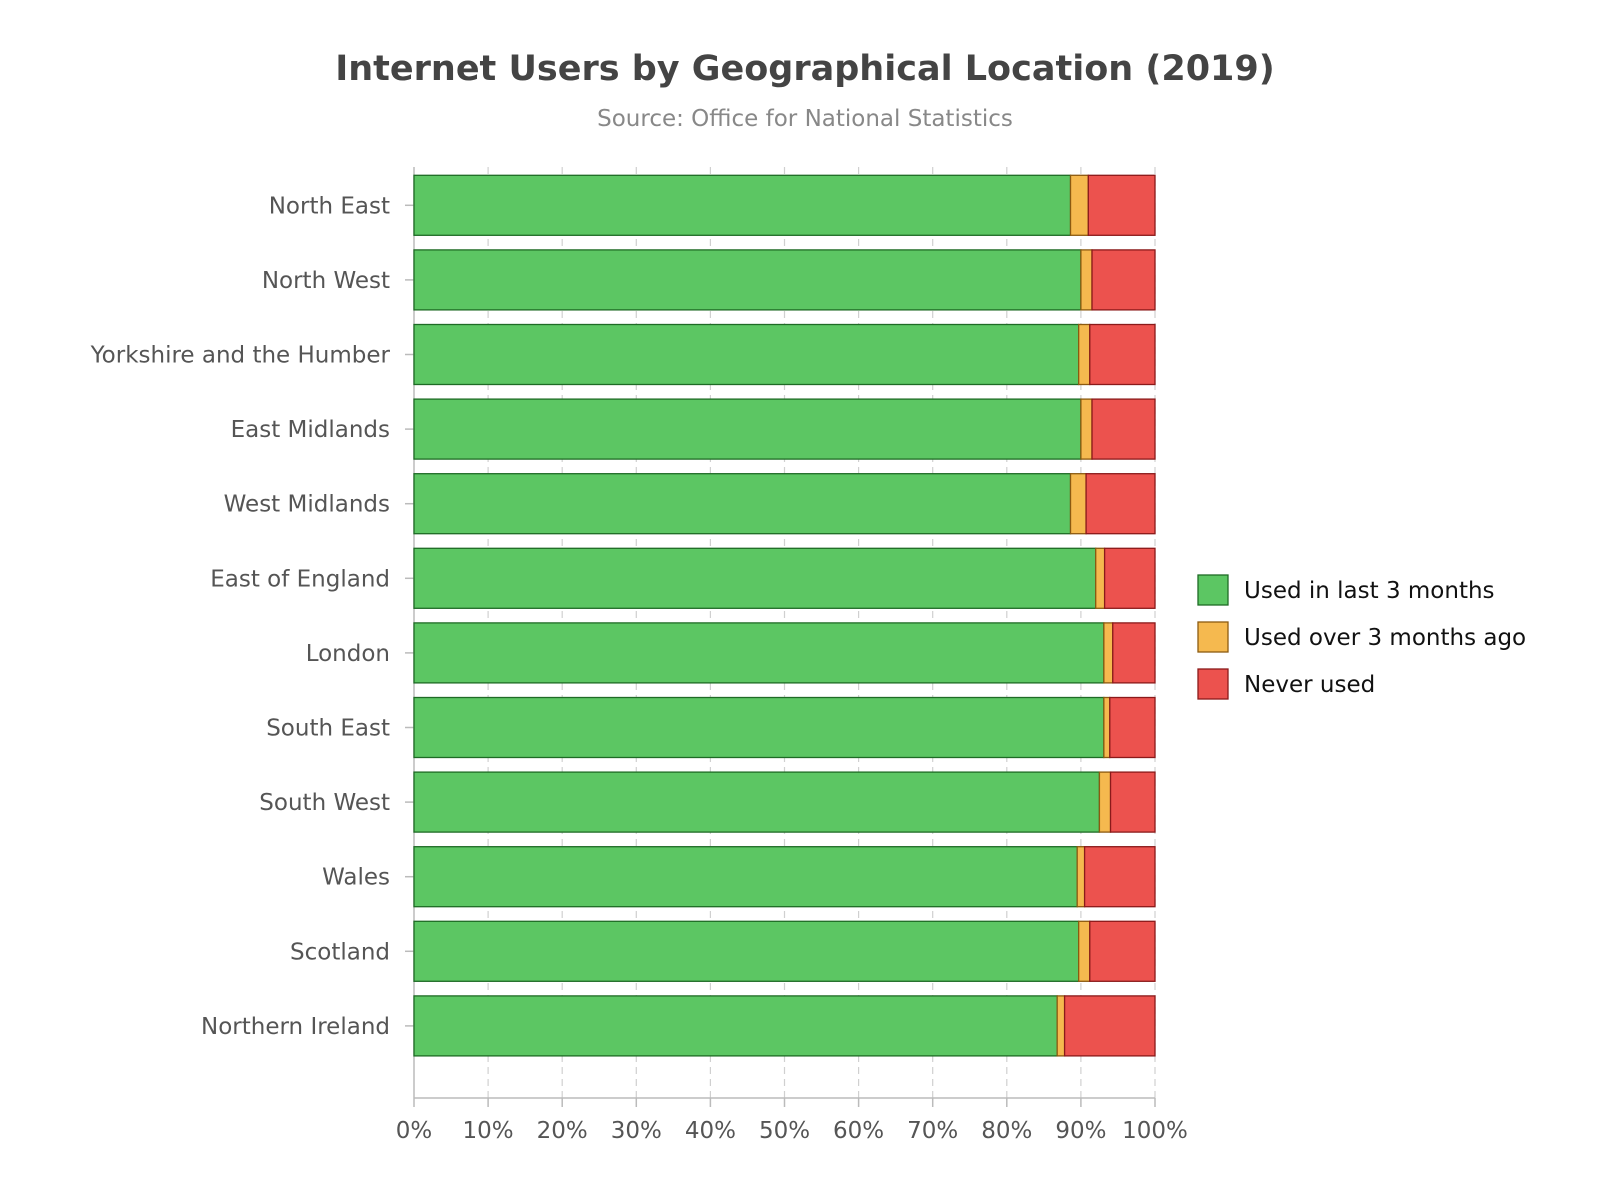 The height and width of the screenshot is (1204, 1600). I want to click on x-tick-label: 60%, so click(858, 1131).